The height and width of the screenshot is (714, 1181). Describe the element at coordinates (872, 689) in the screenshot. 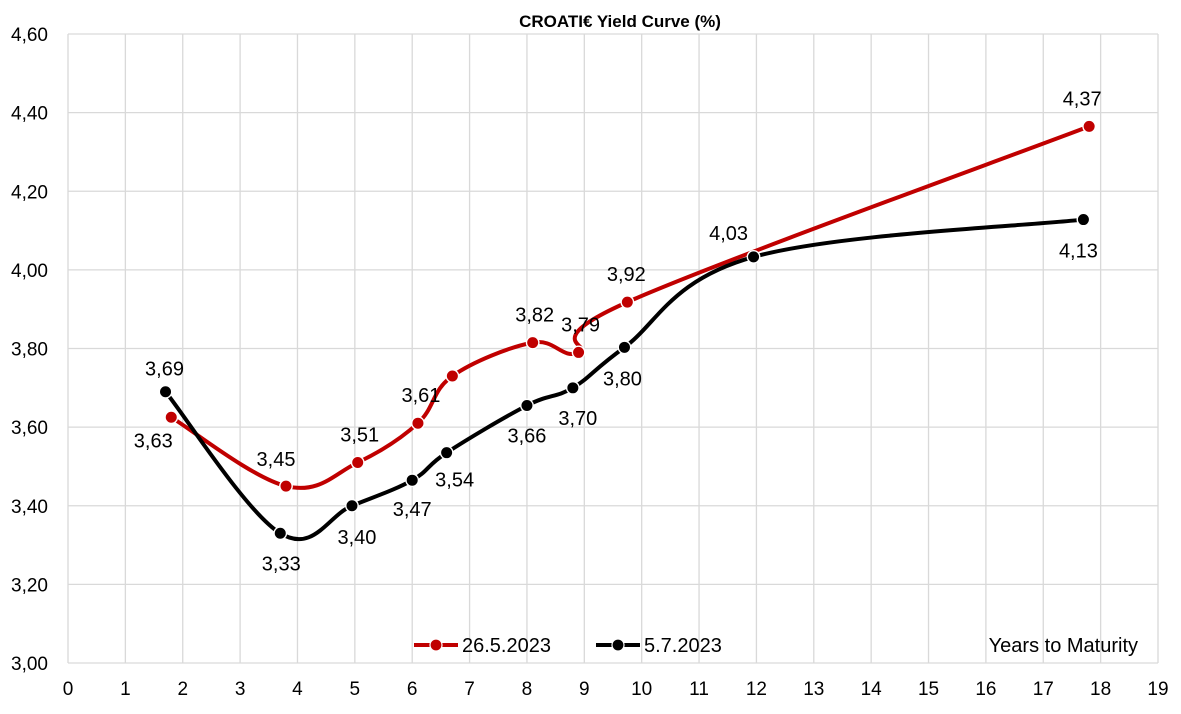

I see `x-tick-label: 14` at that location.